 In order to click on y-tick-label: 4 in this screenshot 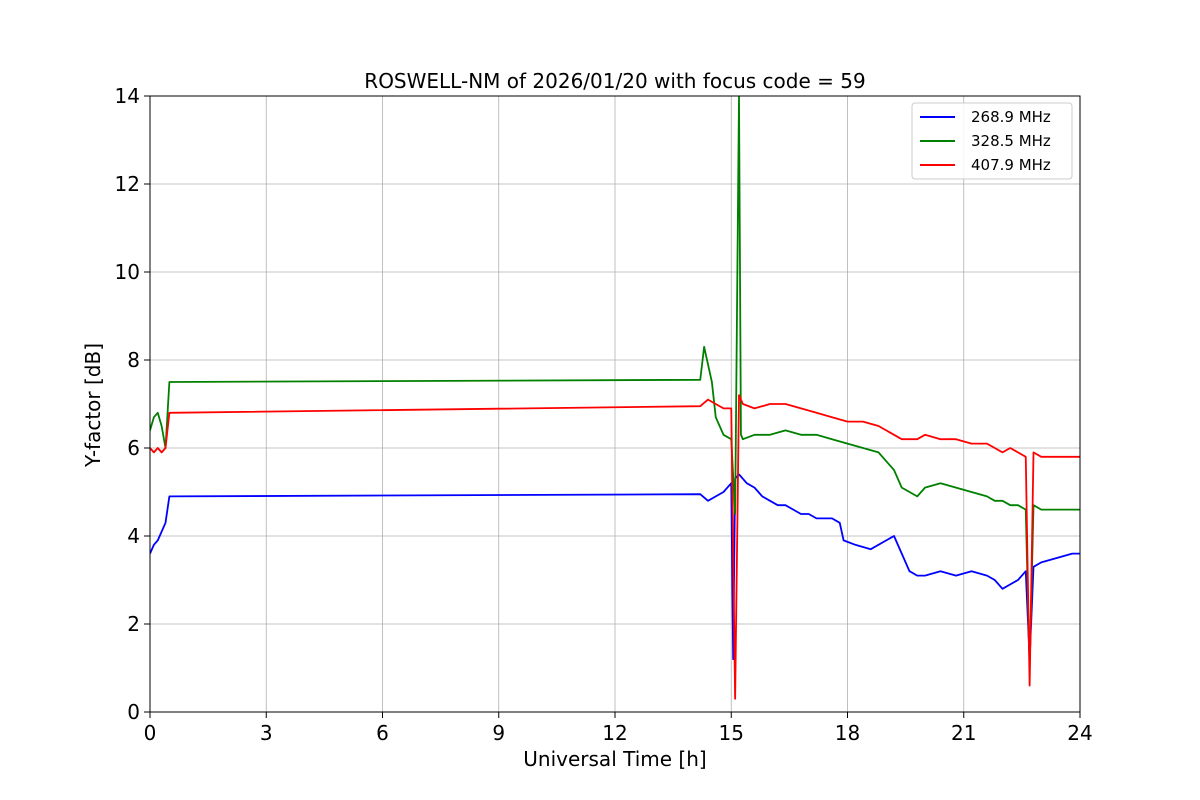, I will do `click(133, 536)`.